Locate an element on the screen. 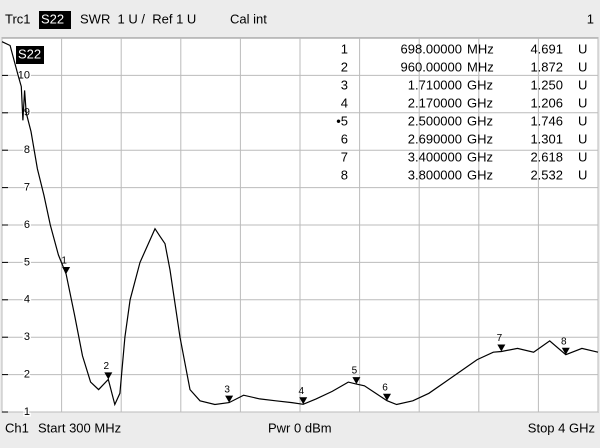  y-tick-label: 7 is located at coordinates (27, 188).